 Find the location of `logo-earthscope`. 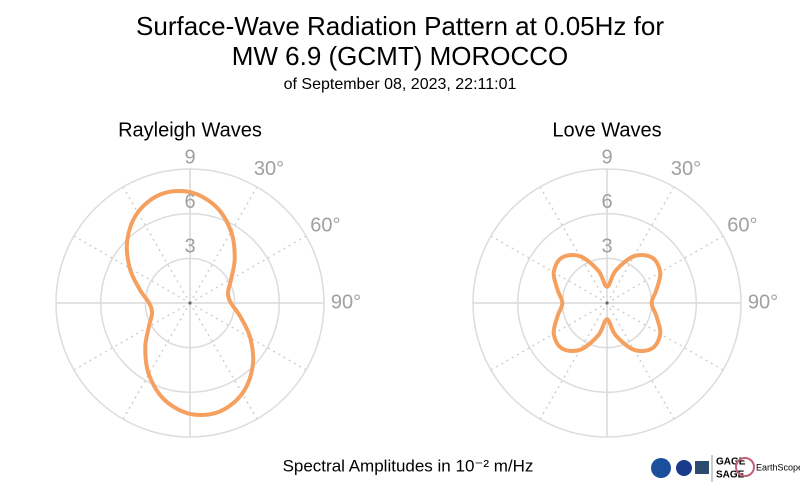

logo-earthscope is located at coordinates (745, 467).